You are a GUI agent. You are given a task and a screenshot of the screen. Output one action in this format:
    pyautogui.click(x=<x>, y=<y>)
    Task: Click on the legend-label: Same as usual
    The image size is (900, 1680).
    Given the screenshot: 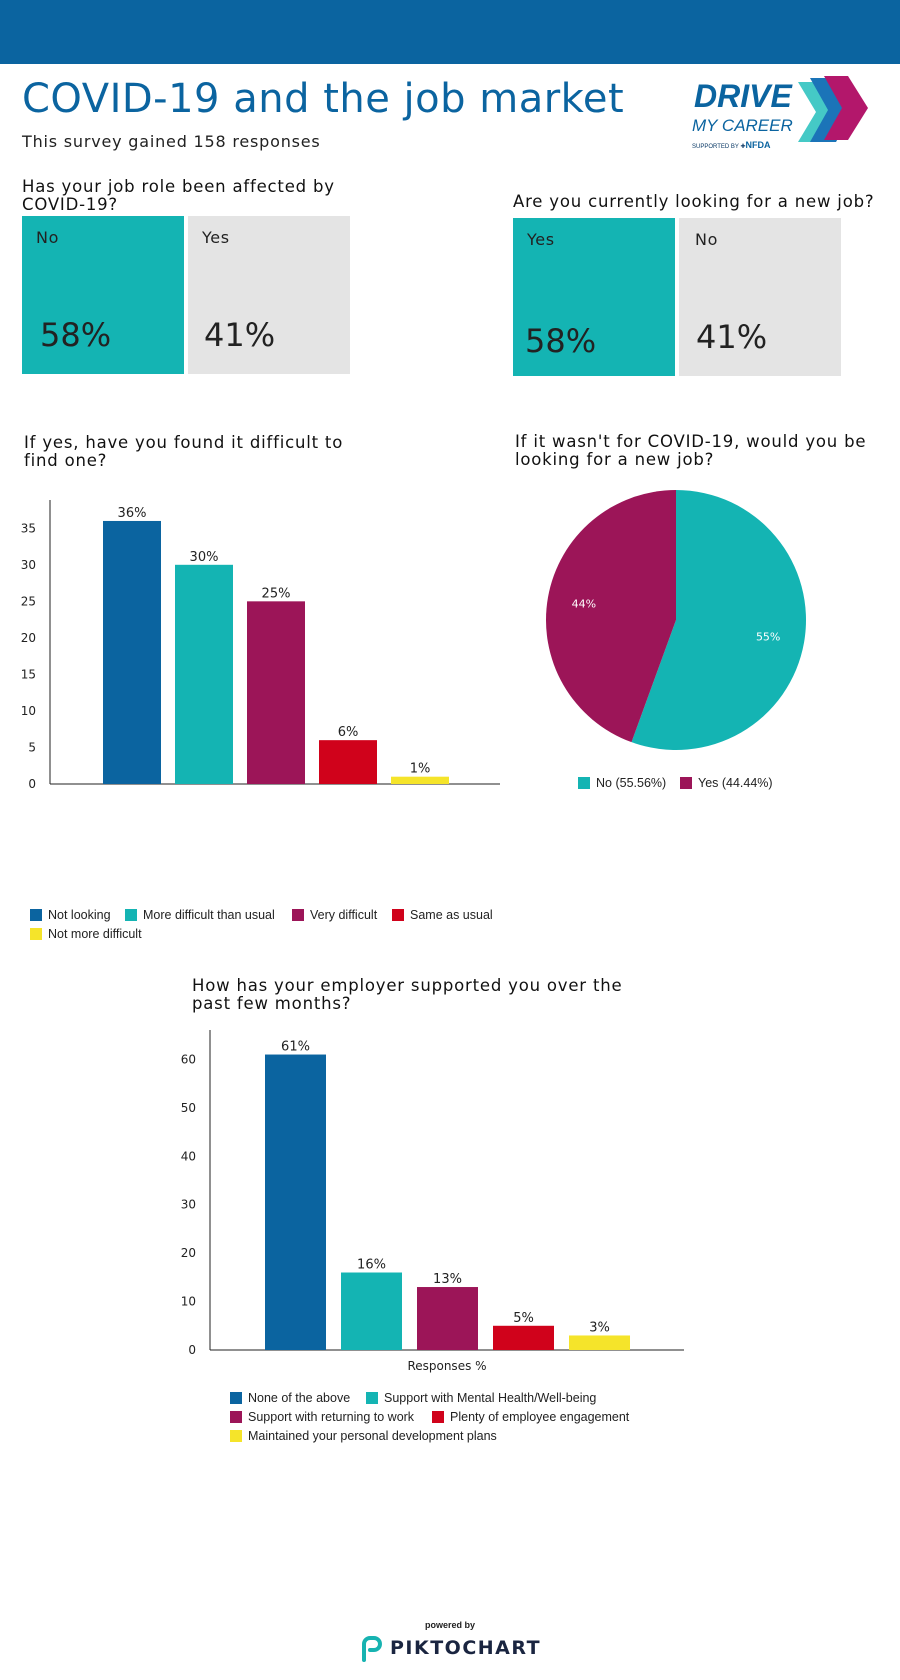 What is the action you would take?
    pyautogui.click(x=451, y=915)
    